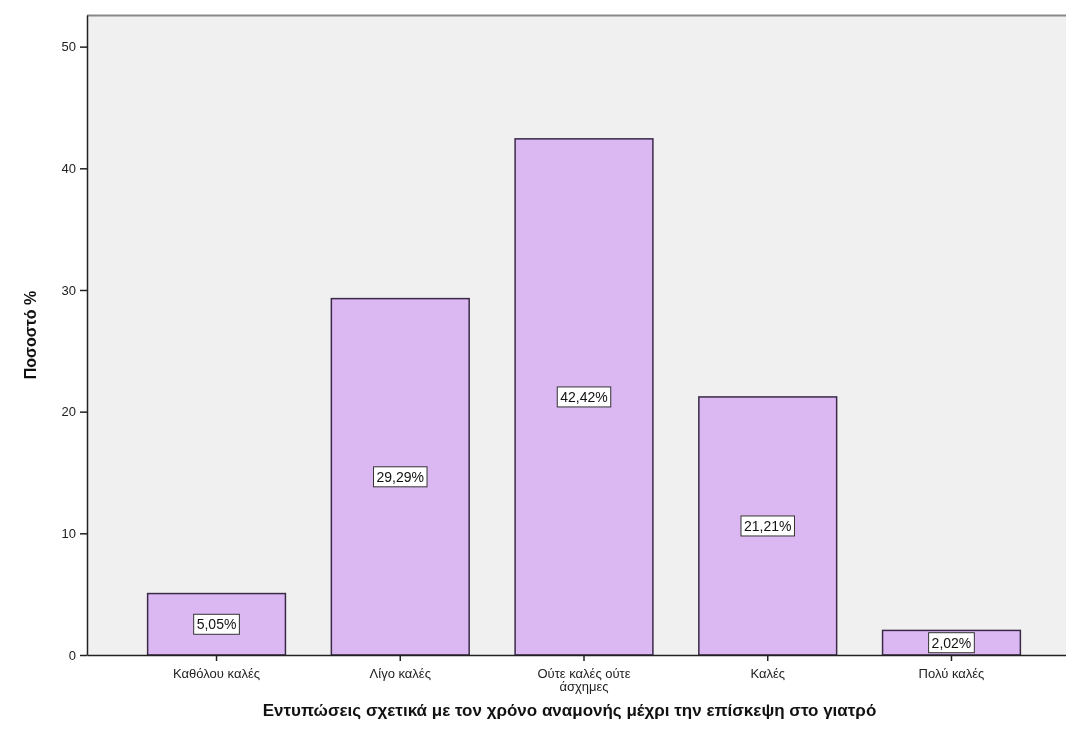 The height and width of the screenshot is (745, 1066). Describe the element at coordinates (216, 674) in the screenshot. I see `x-tick-label: Καθόλου καλές` at that location.